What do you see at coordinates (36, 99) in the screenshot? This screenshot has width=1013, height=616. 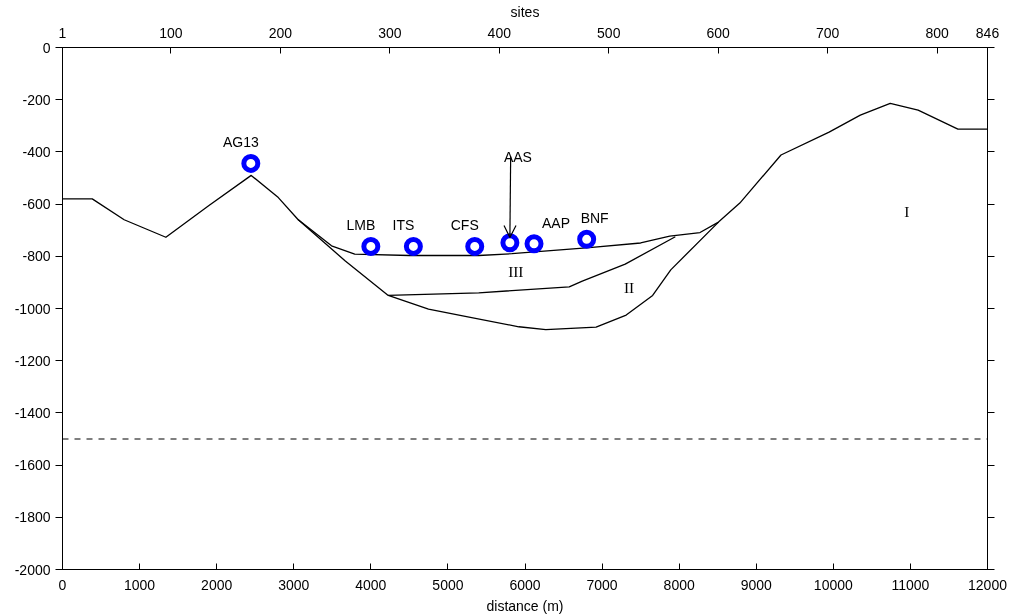 I see `y-tick-label: -200` at bounding box center [36, 99].